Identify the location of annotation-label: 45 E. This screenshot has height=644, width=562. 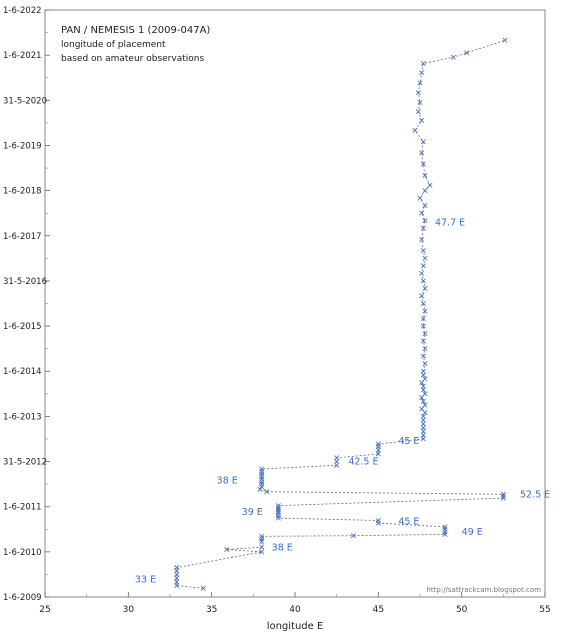
(408, 441).